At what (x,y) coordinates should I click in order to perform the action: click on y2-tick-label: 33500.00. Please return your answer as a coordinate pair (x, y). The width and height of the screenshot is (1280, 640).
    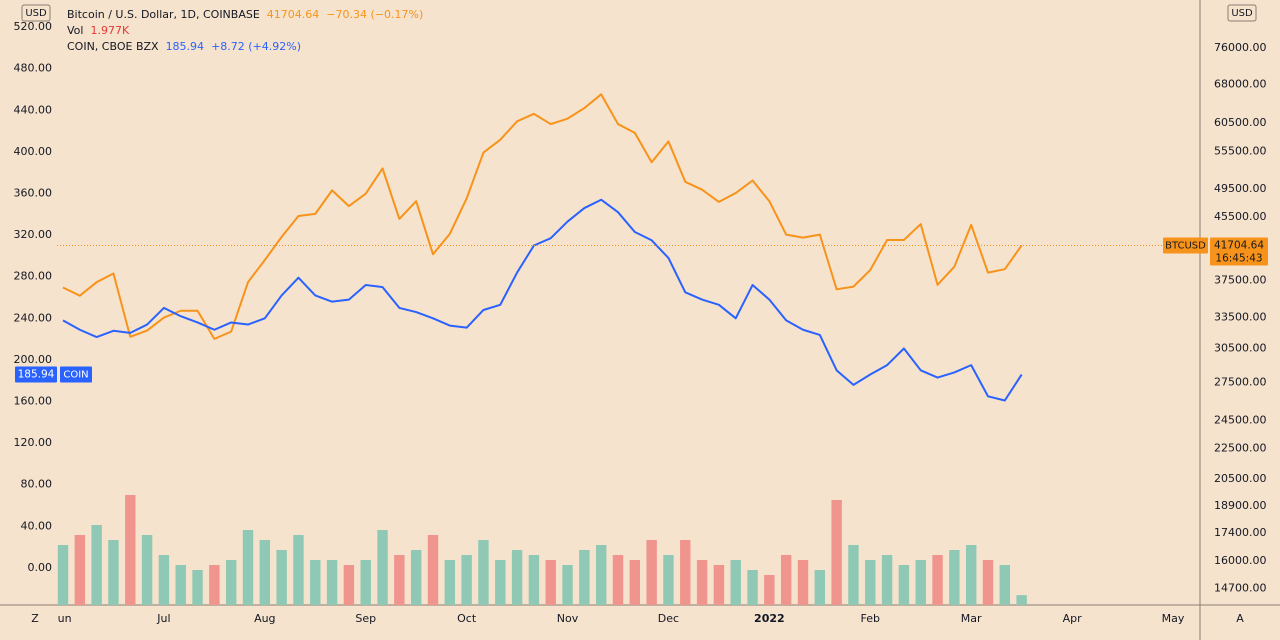
    Looking at the image, I should click on (1240, 317).